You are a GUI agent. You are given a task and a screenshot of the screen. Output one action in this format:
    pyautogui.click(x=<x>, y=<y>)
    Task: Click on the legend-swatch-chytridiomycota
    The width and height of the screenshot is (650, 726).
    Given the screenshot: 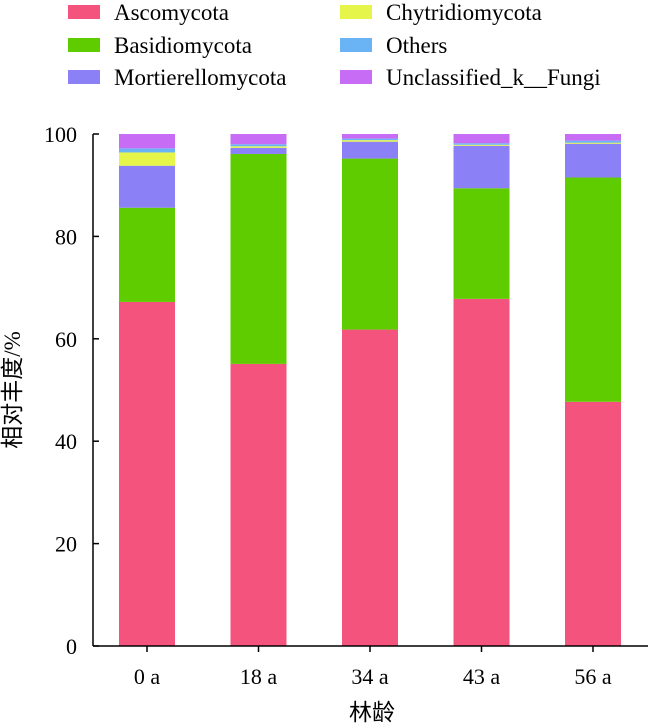 What is the action you would take?
    pyautogui.click(x=356, y=12)
    